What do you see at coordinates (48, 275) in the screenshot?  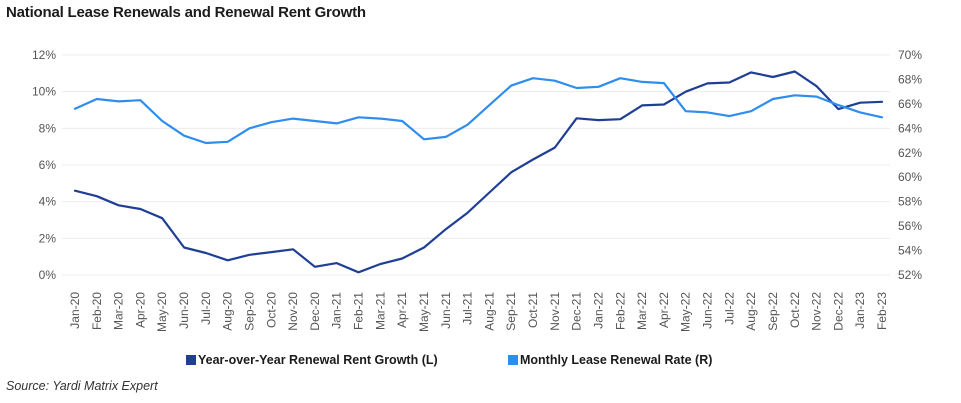 I see `left-tick-label: 0%` at bounding box center [48, 275].